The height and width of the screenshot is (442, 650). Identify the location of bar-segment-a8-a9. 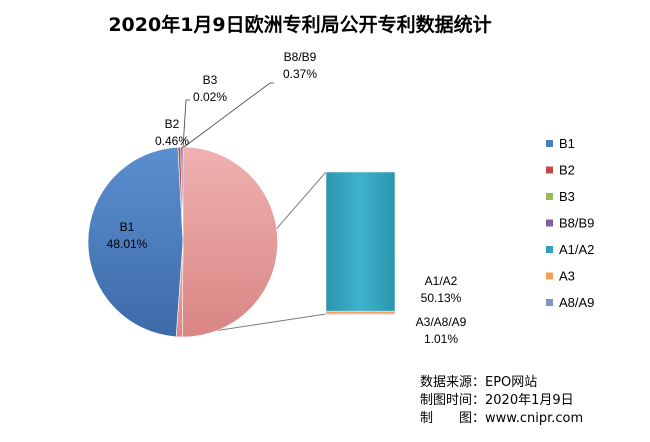
(360, 314).